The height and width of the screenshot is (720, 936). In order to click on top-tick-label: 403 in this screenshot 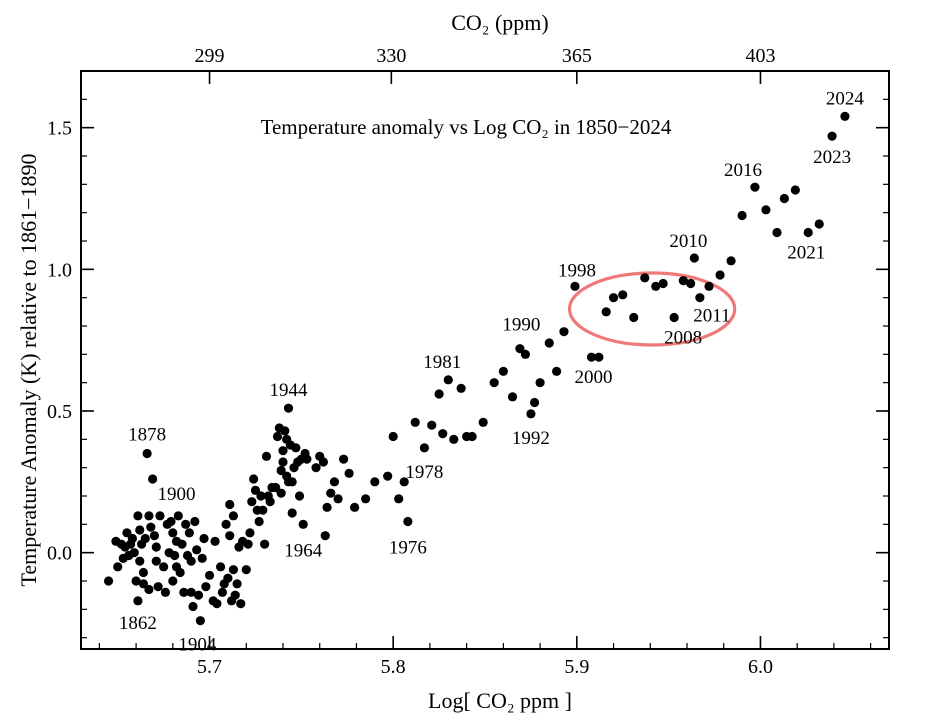, I will do `click(760, 56)`.